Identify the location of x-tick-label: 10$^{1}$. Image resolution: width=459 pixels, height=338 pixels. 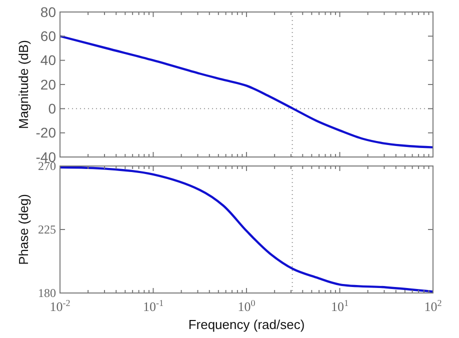
(339, 306).